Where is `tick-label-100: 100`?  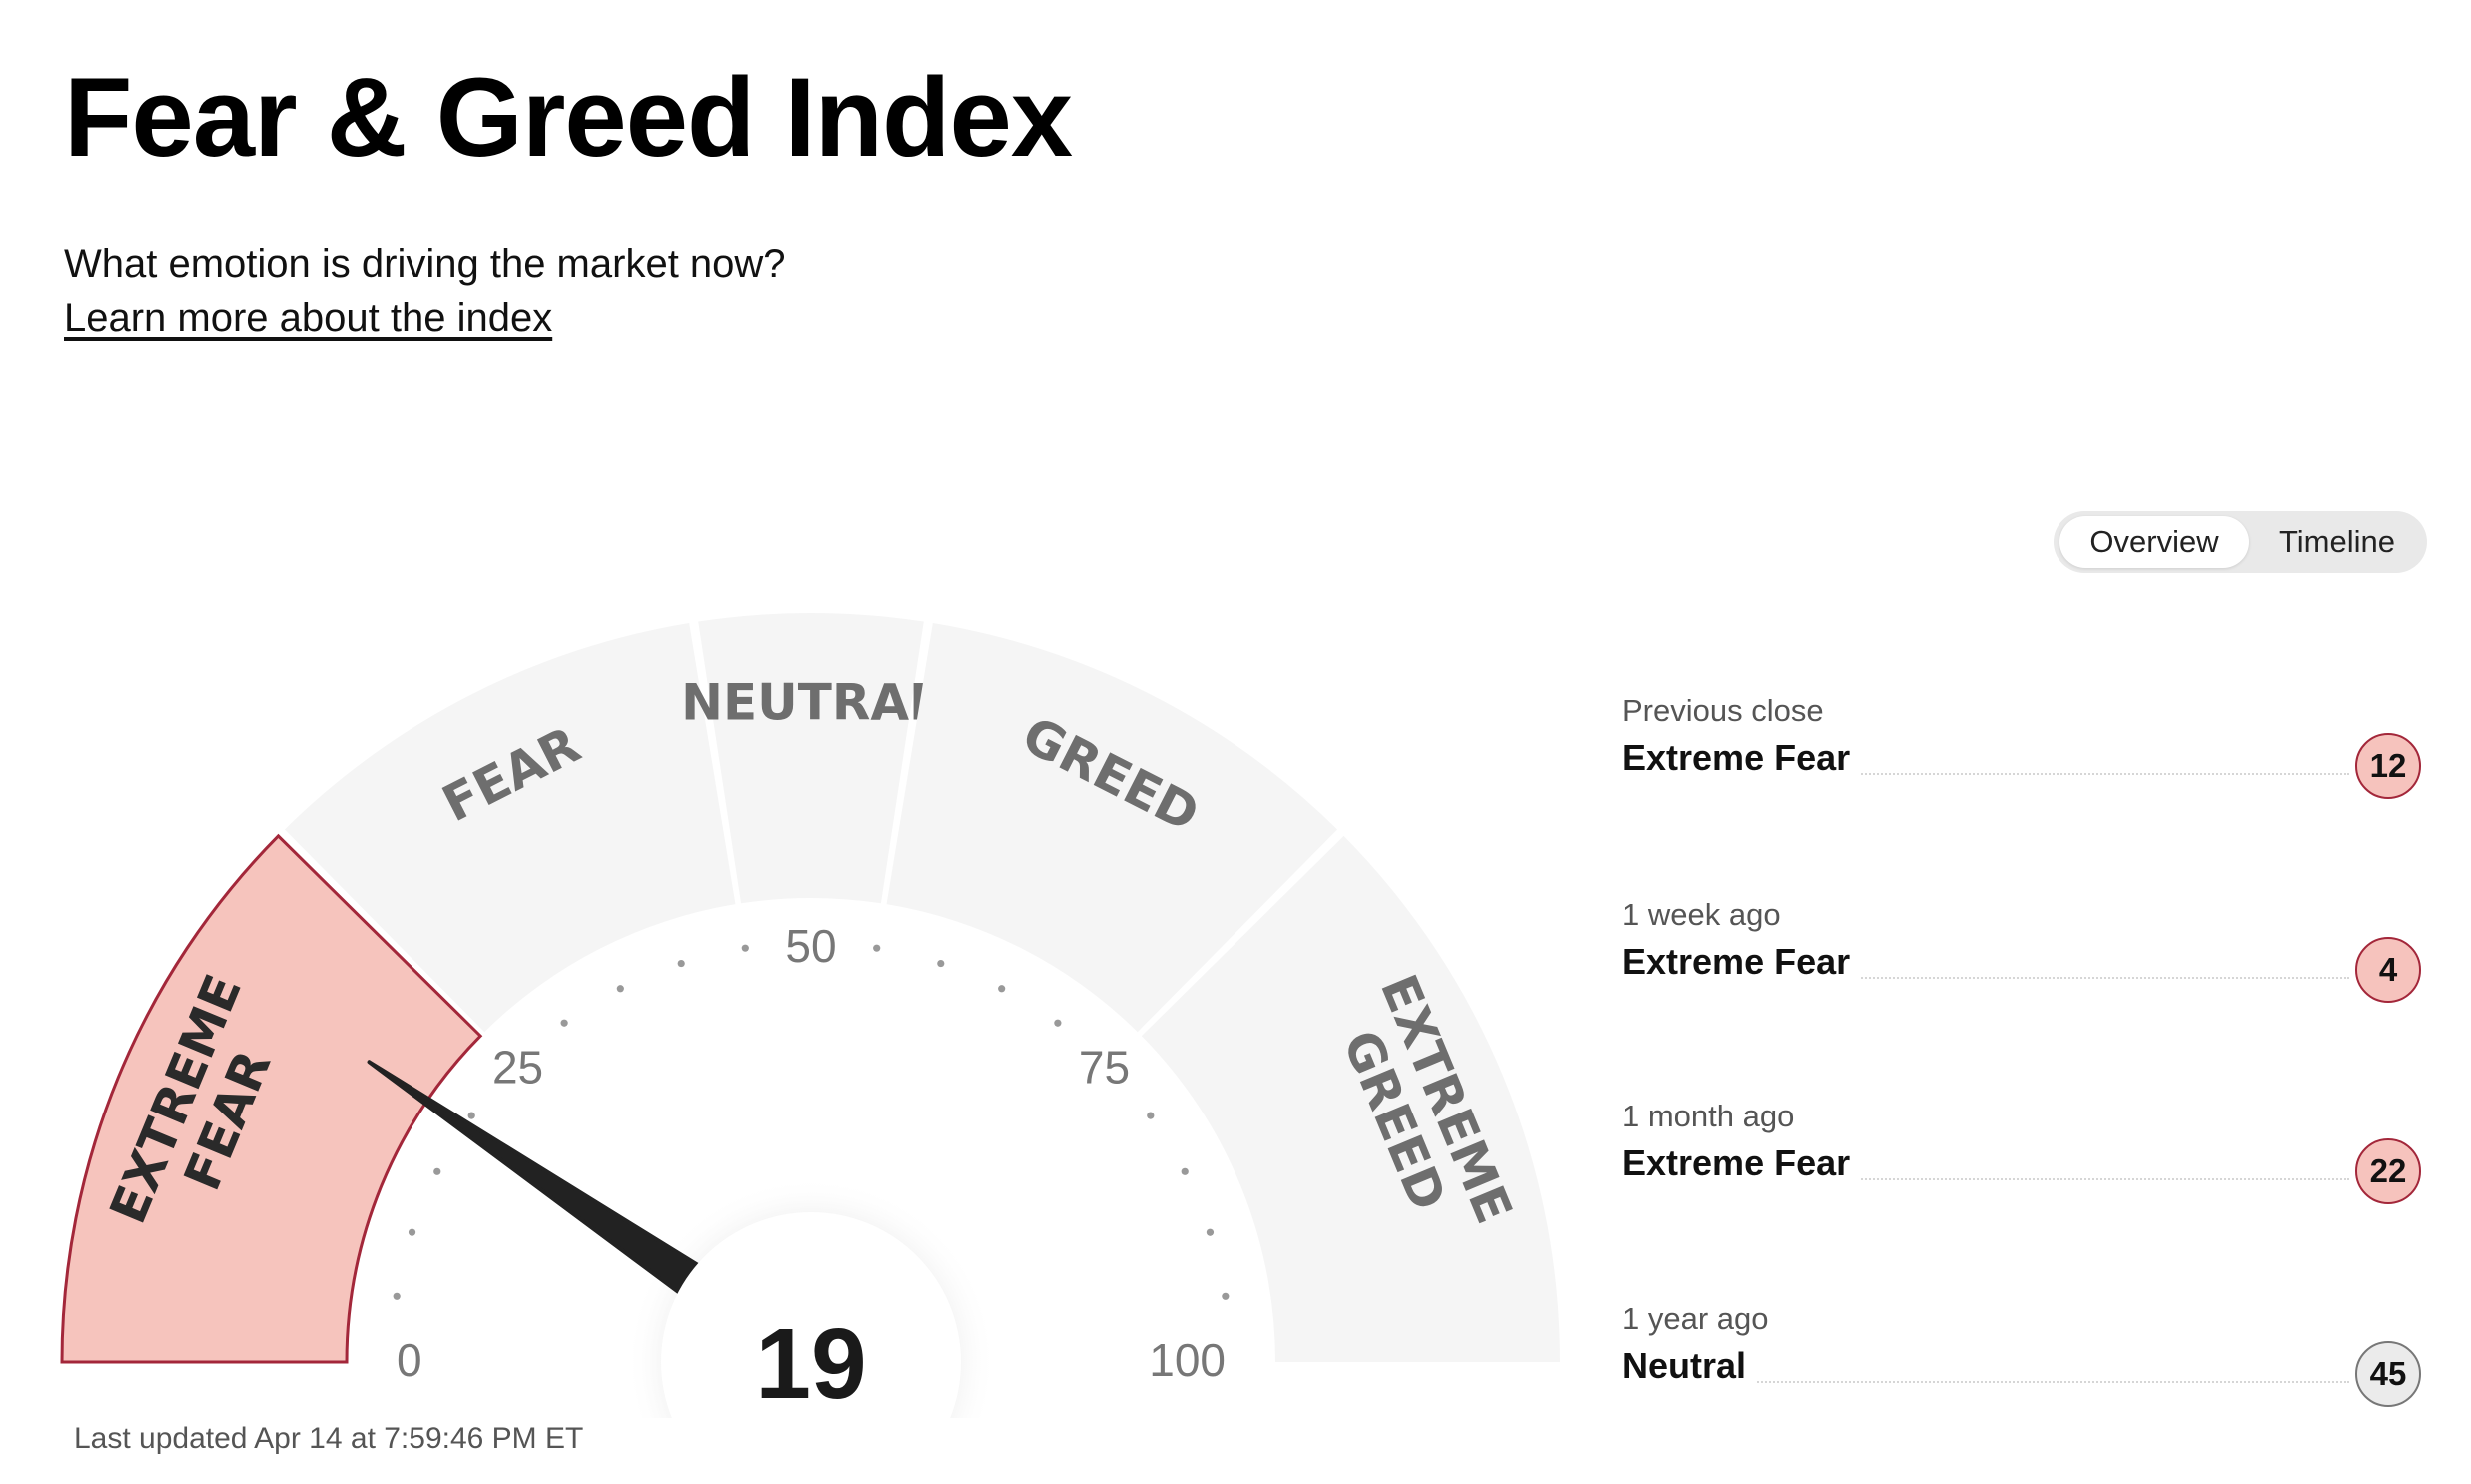
tick-label-100: 100 is located at coordinates (1187, 1360).